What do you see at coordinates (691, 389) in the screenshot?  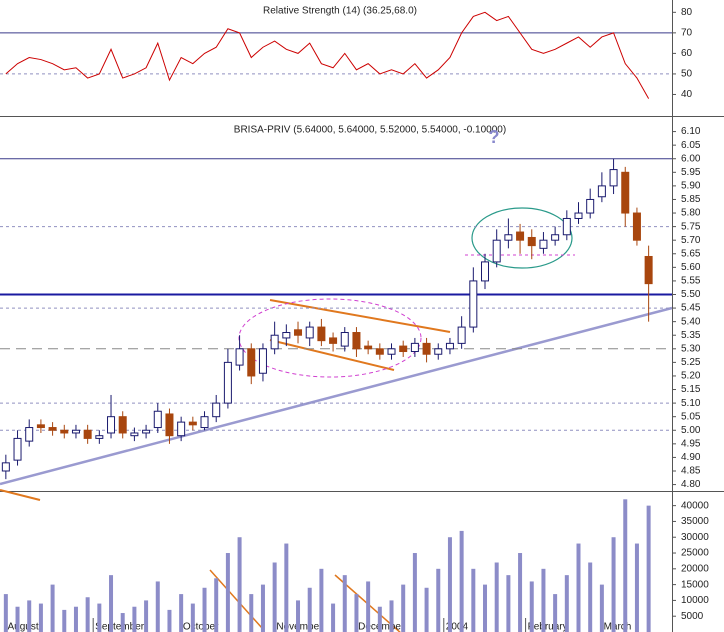 I see `y-tick-label: 5.15` at bounding box center [691, 389].